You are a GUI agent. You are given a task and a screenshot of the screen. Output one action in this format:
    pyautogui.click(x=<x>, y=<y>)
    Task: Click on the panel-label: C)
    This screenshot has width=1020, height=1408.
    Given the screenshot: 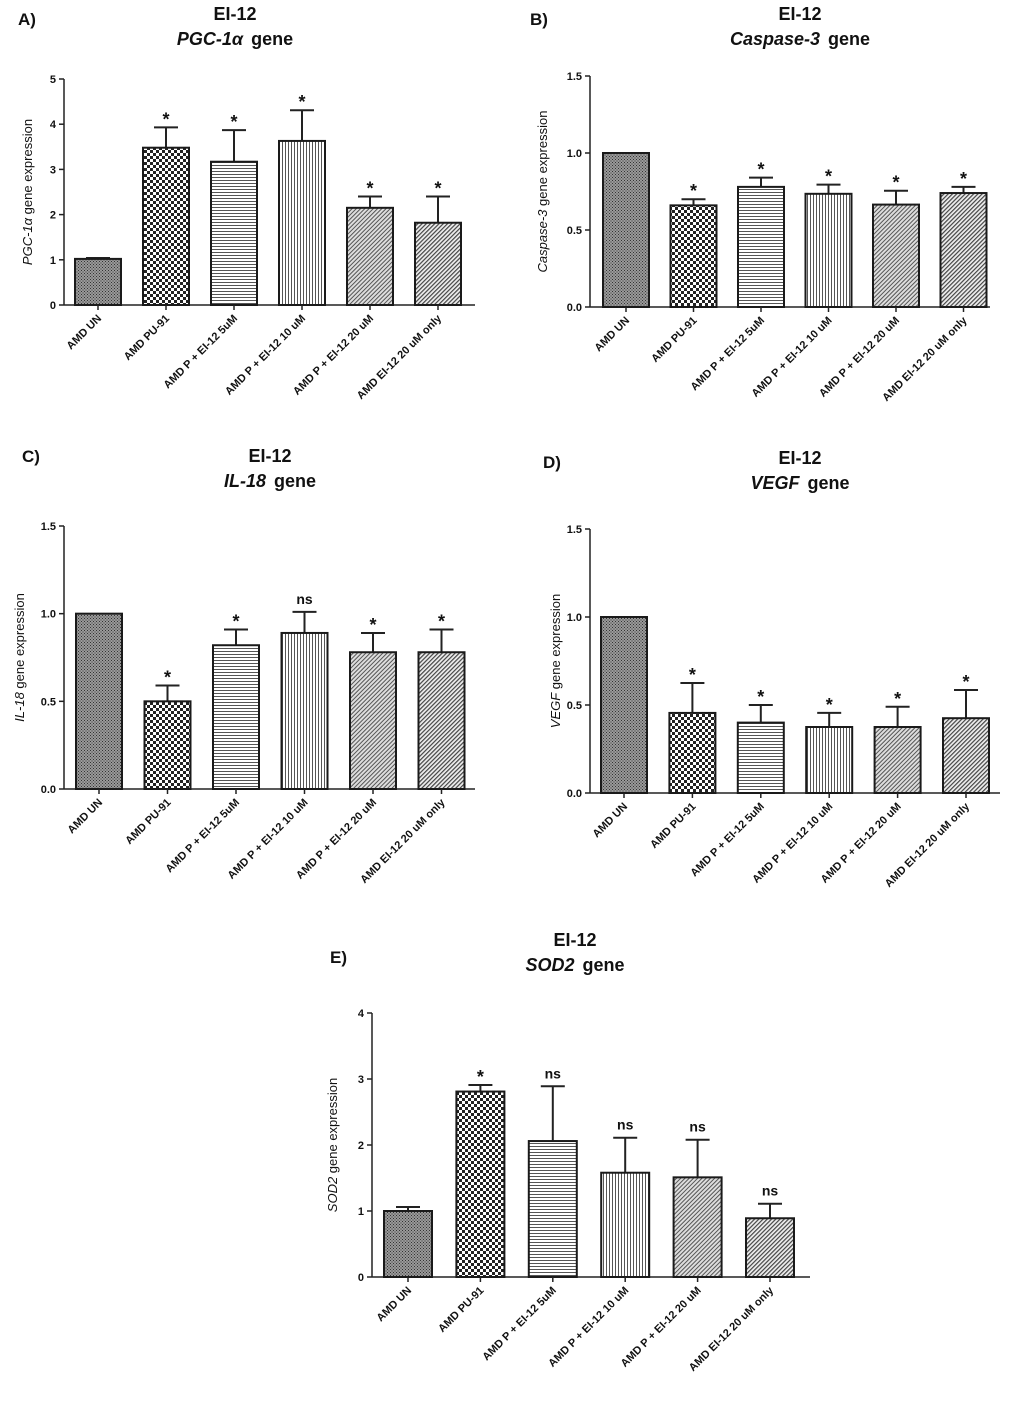 What is the action you would take?
    pyautogui.click(x=31, y=456)
    